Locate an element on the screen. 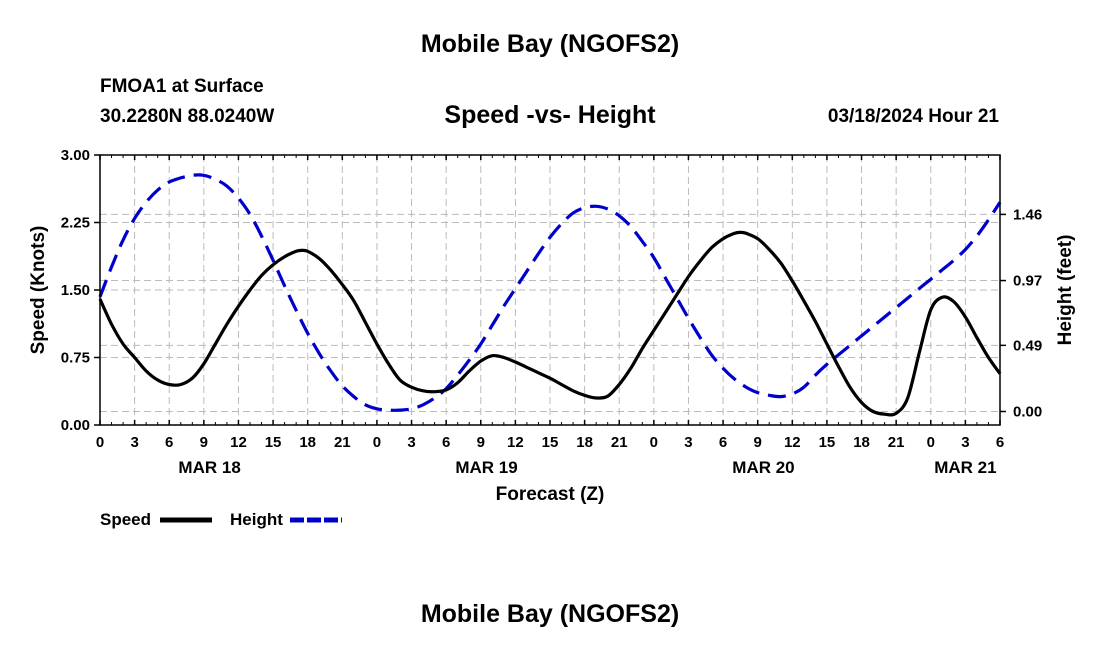 This screenshot has height=650, width=1100. footer-title: Mobile Bay (NGOFS2) is located at coordinates (550, 614).